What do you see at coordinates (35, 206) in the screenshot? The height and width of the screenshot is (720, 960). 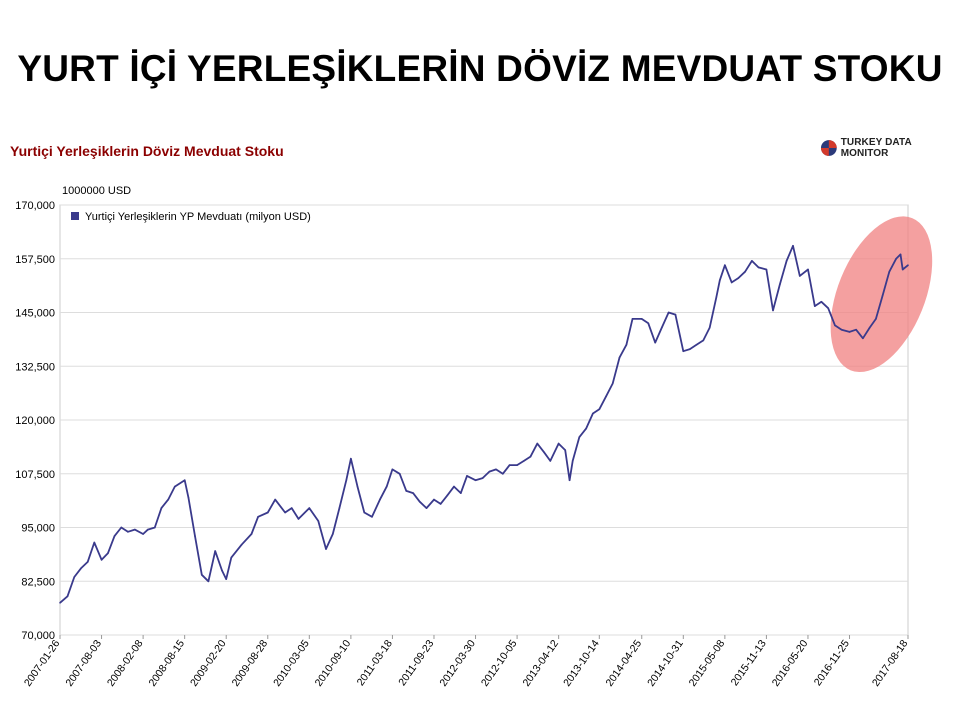 I see `y-tick-label: 170,000` at bounding box center [35, 206].